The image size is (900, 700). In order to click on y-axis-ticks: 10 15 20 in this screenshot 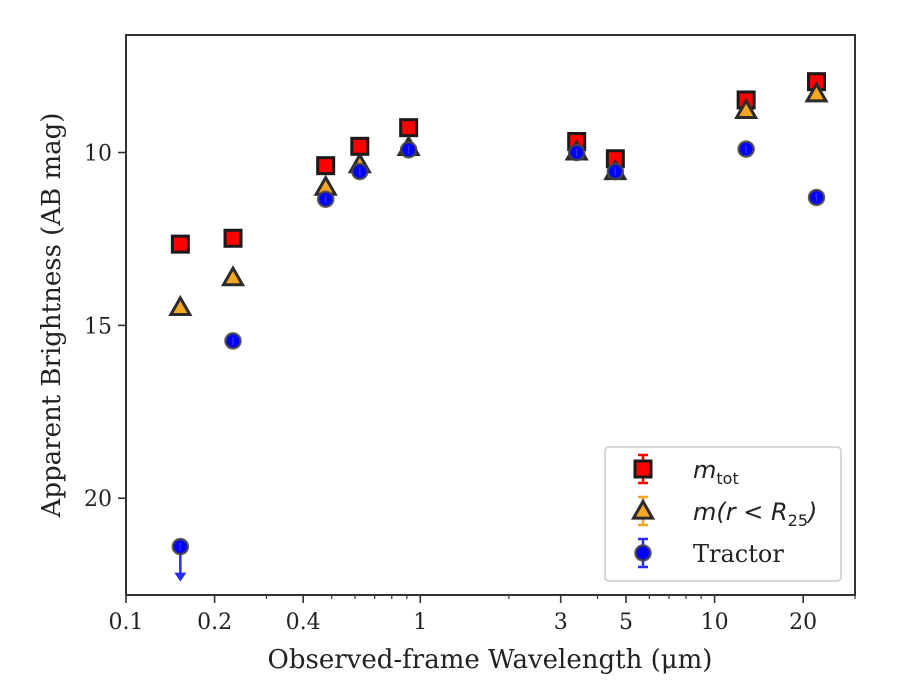, I will do `click(105, 327)`.